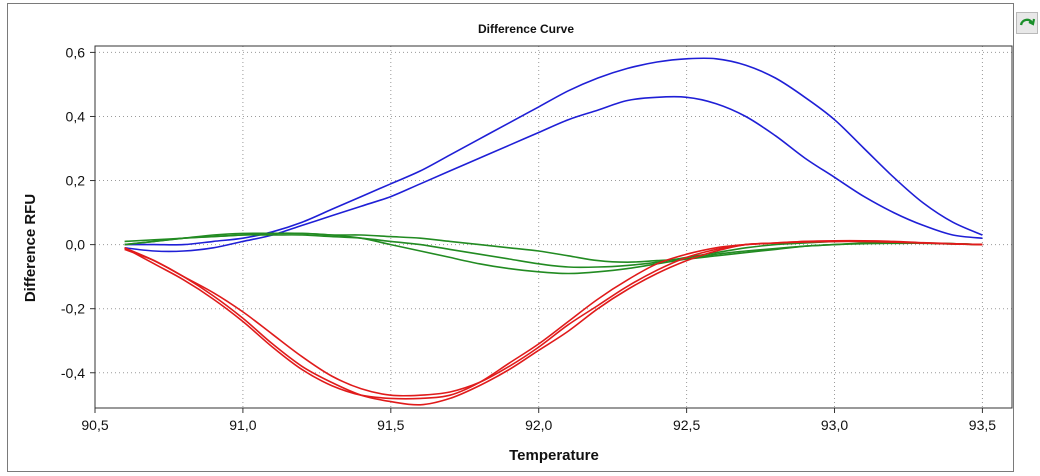 Image resolution: width=1040 pixels, height=476 pixels. Describe the element at coordinates (30, 248) in the screenshot. I see `y-axis-label: Difference RFU` at that location.